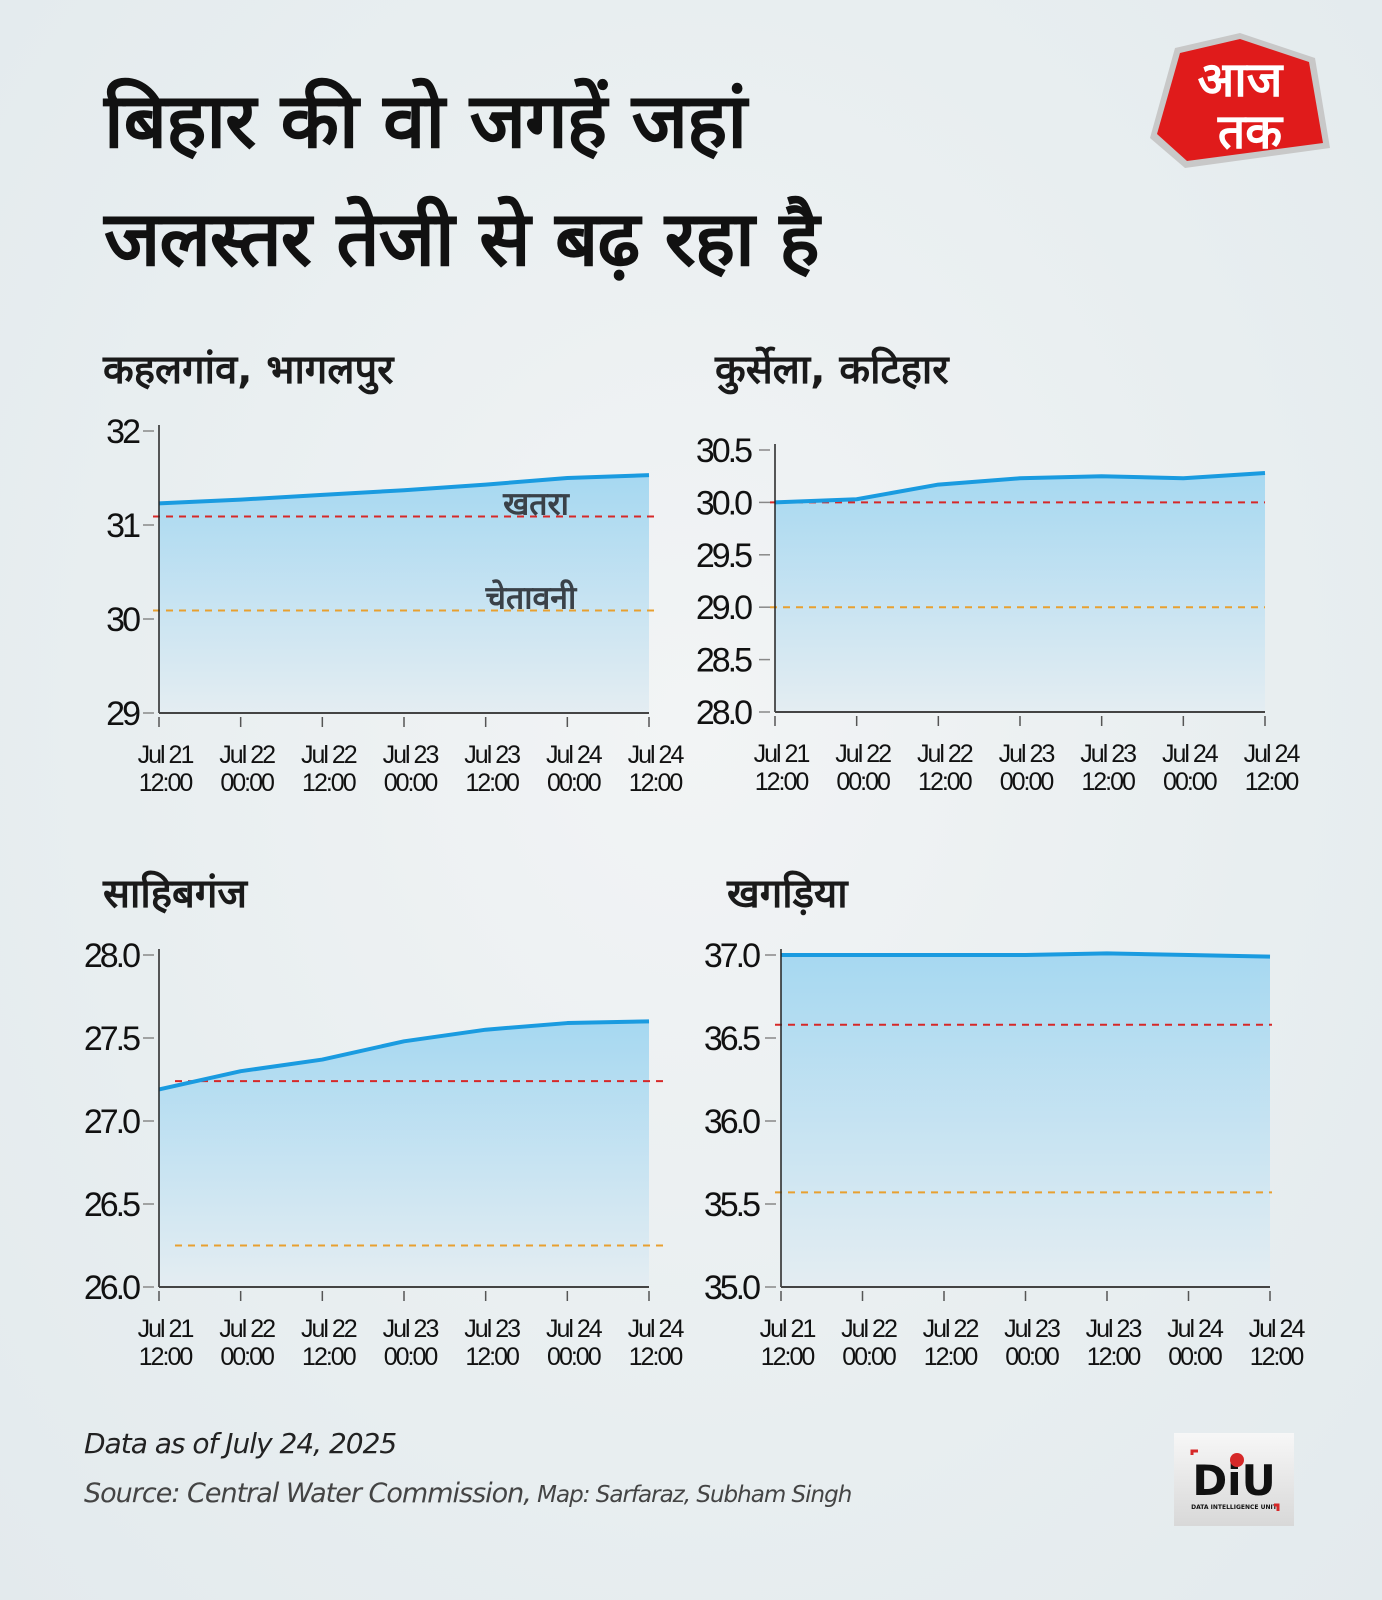  Describe the element at coordinates (462, 238) in the screenshot. I see `title-line-2: जलस्तर तेजी से बढ़ रहा है` at that location.